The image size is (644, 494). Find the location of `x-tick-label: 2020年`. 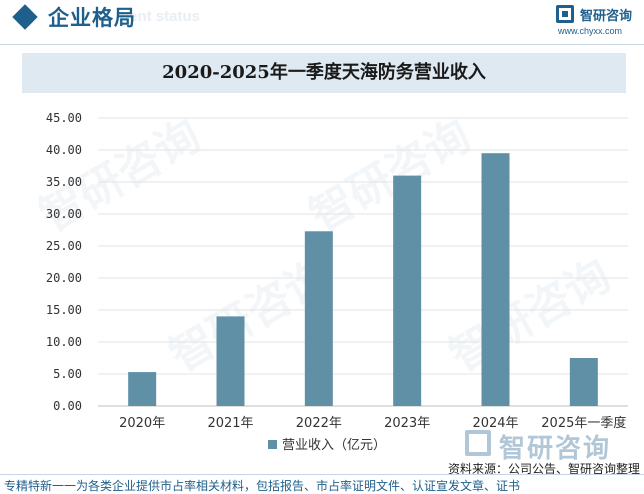

x-tick-label: 2020年 is located at coordinates (142, 423).